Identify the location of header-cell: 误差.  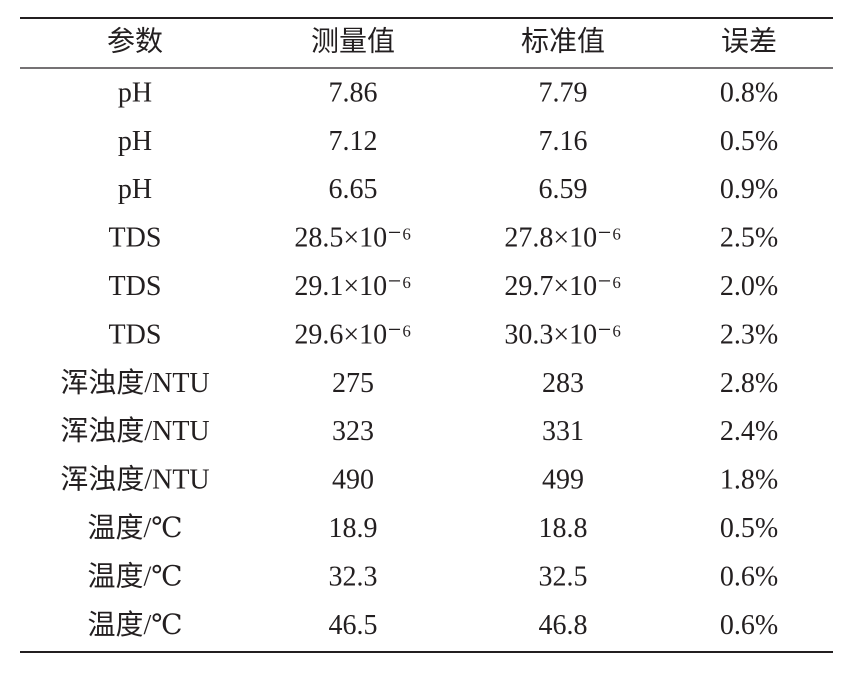
(749, 41).